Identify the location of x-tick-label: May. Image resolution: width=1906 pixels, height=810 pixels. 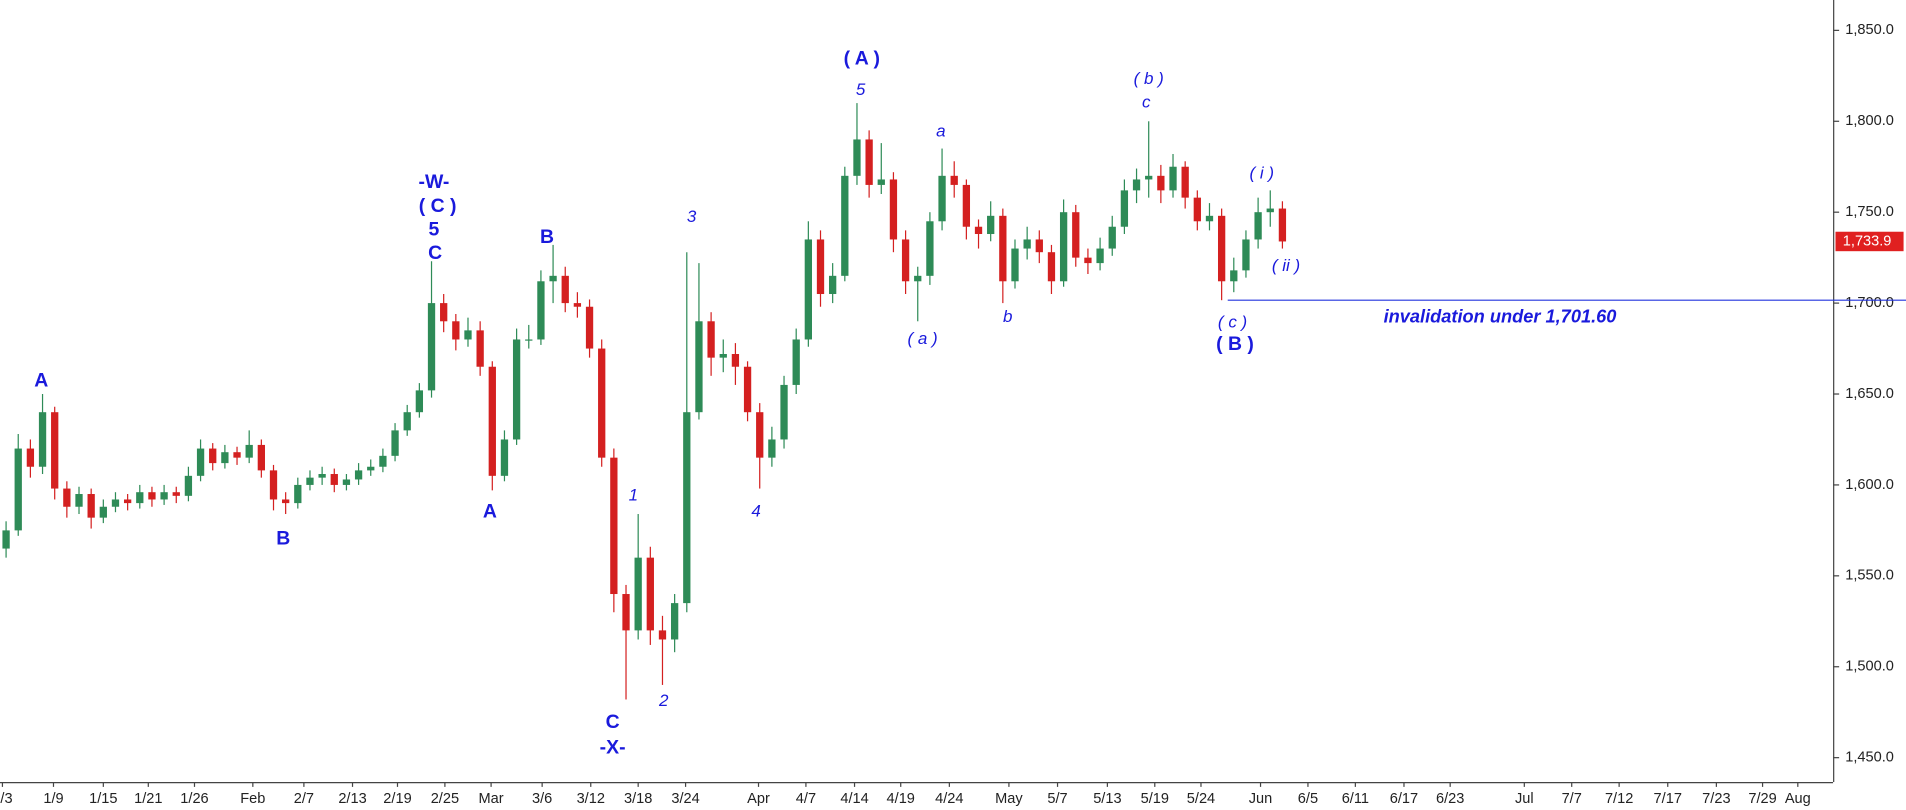
(1009, 799).